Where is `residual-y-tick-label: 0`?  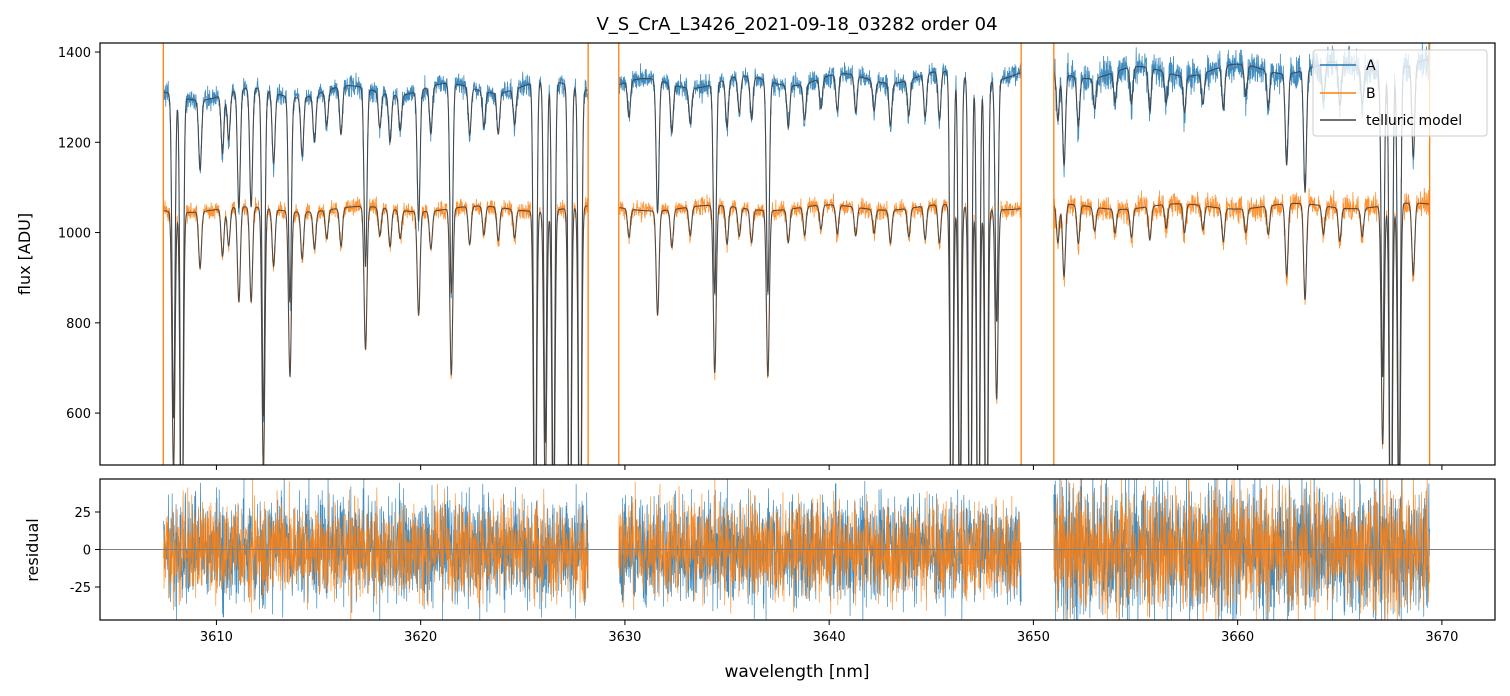 residual-y-tick-label: 0 is located at coordinates (87, 551).